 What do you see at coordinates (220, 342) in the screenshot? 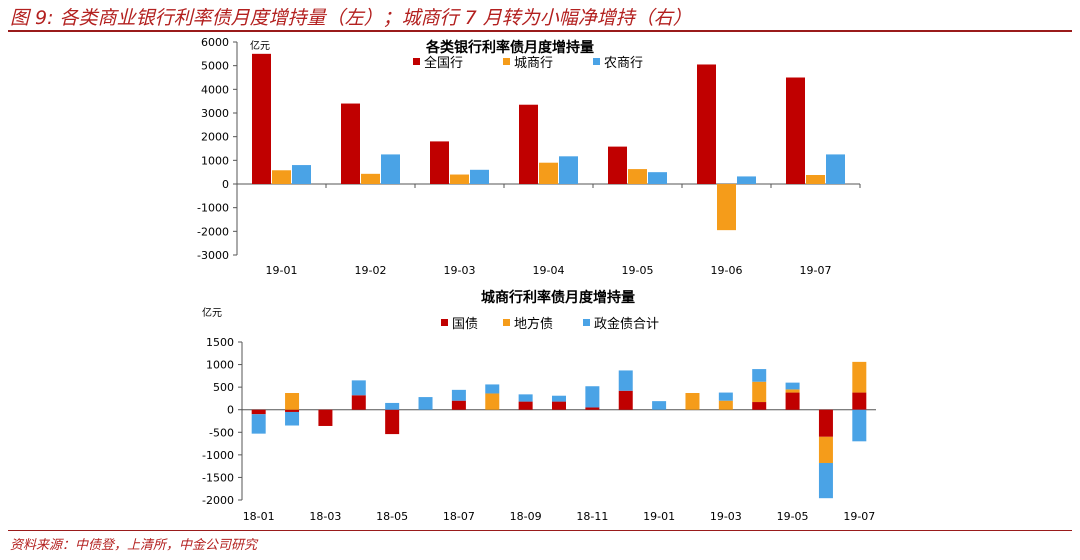
I see `chart2-y-tick-label: 1500` at bounding box center [220, 342].